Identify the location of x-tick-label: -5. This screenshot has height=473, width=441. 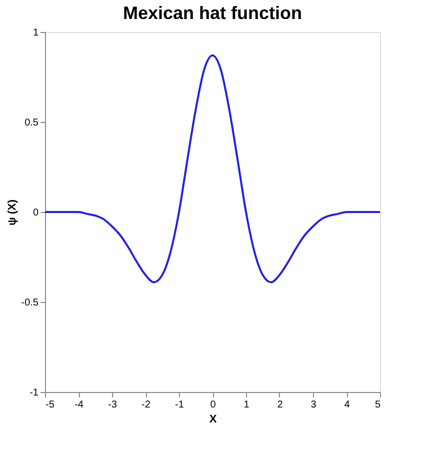
(50, 405).